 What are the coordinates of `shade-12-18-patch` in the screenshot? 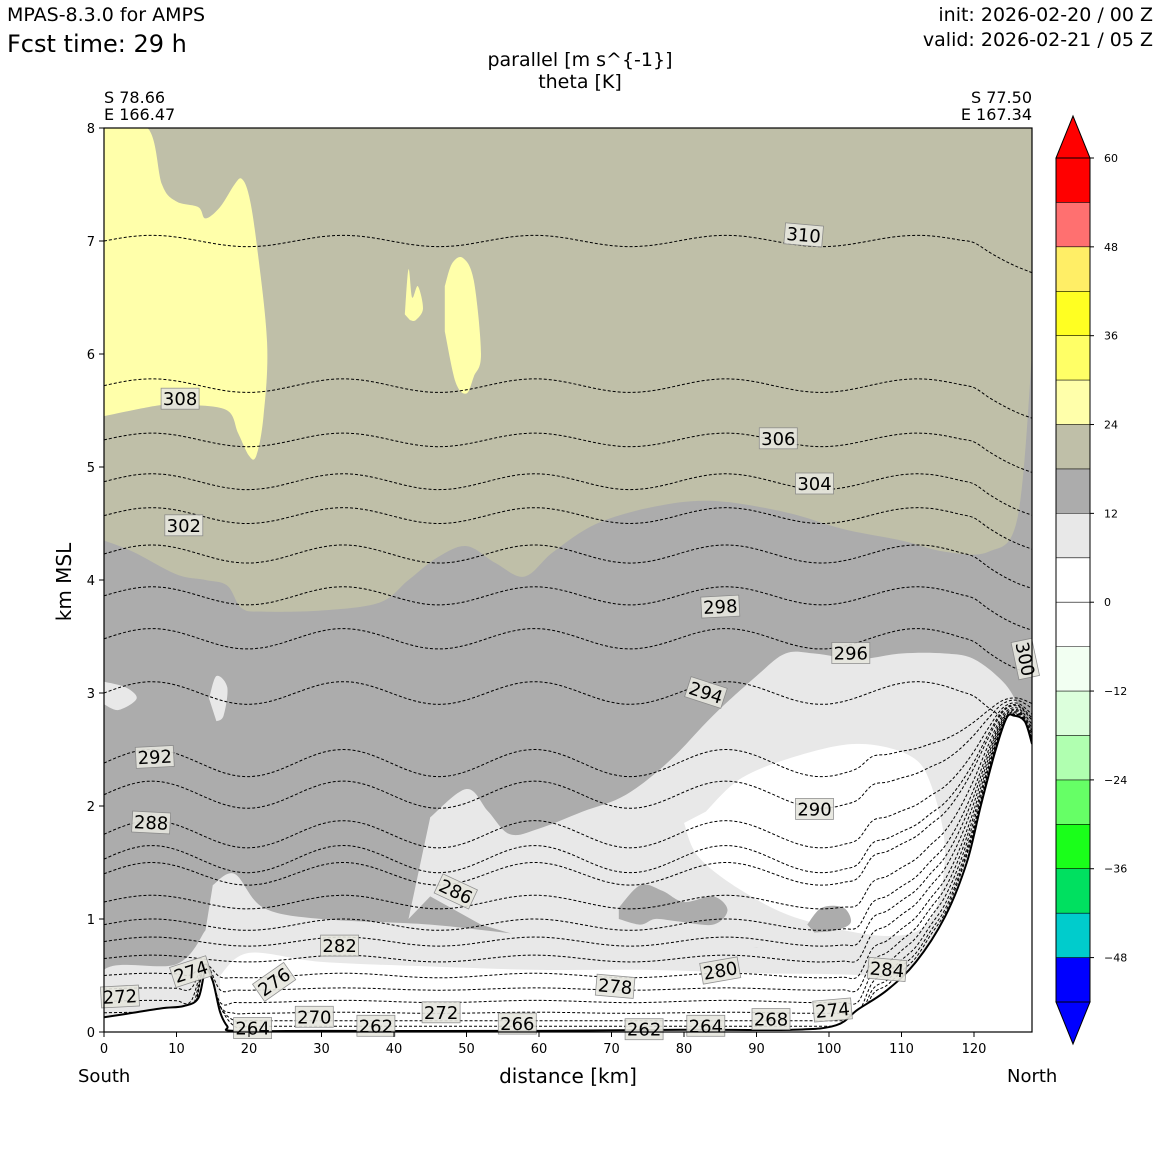 It's located at (673, 905).